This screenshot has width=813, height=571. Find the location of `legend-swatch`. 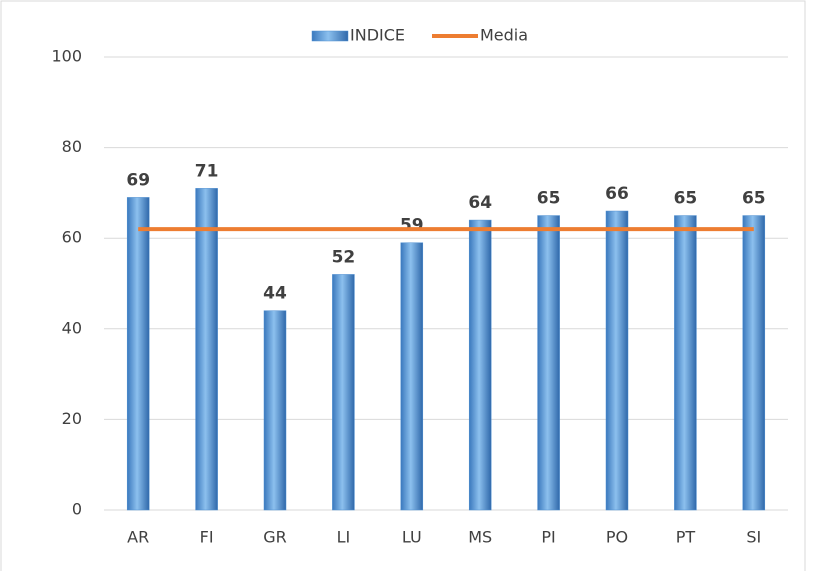

legend-swatch is located at coordinates (330, 36).